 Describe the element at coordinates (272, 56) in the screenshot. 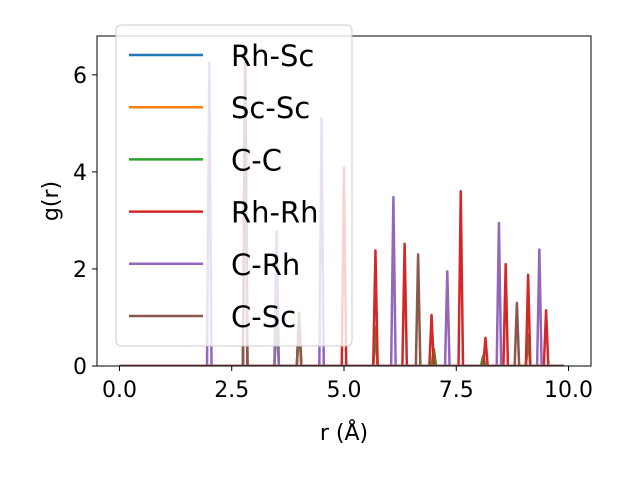

I see `legend-label-rh-sc: Rh-Sc` at that location.